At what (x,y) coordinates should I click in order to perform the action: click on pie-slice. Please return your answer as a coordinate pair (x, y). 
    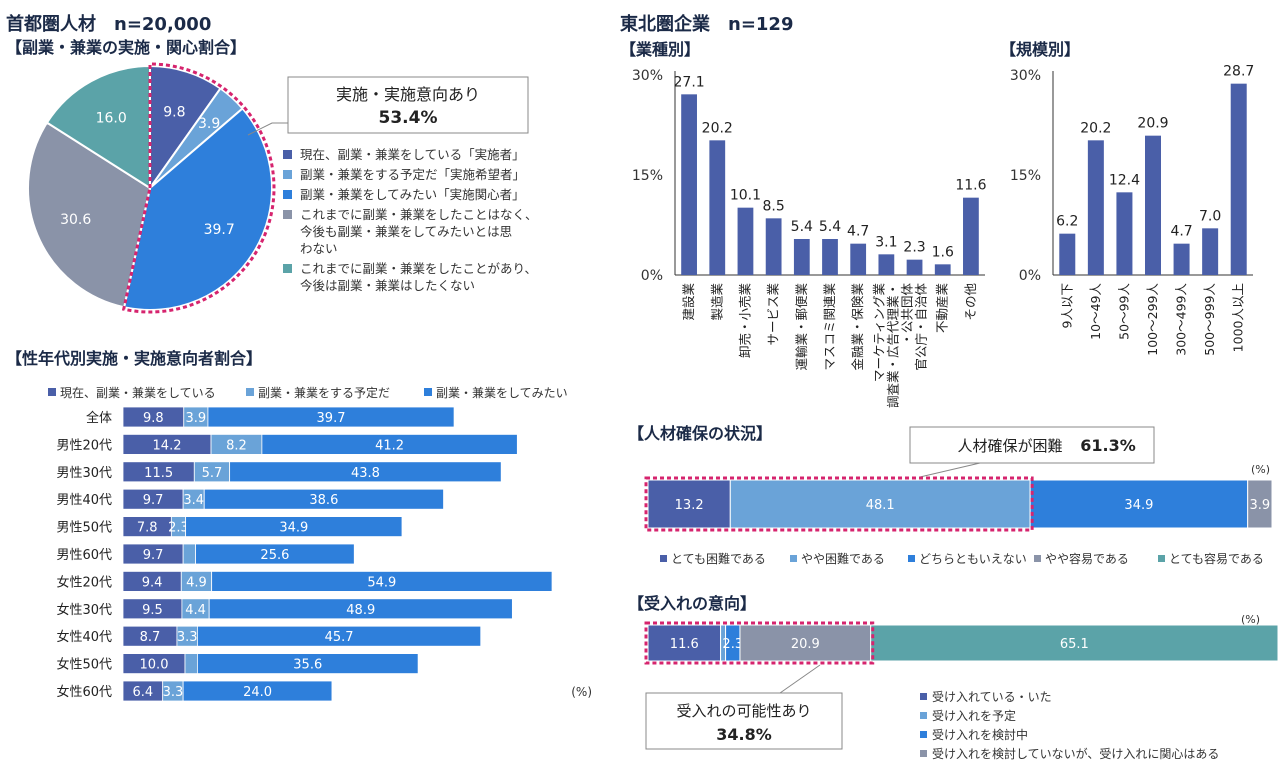
    Looking at the image, I should click on (98, 127).